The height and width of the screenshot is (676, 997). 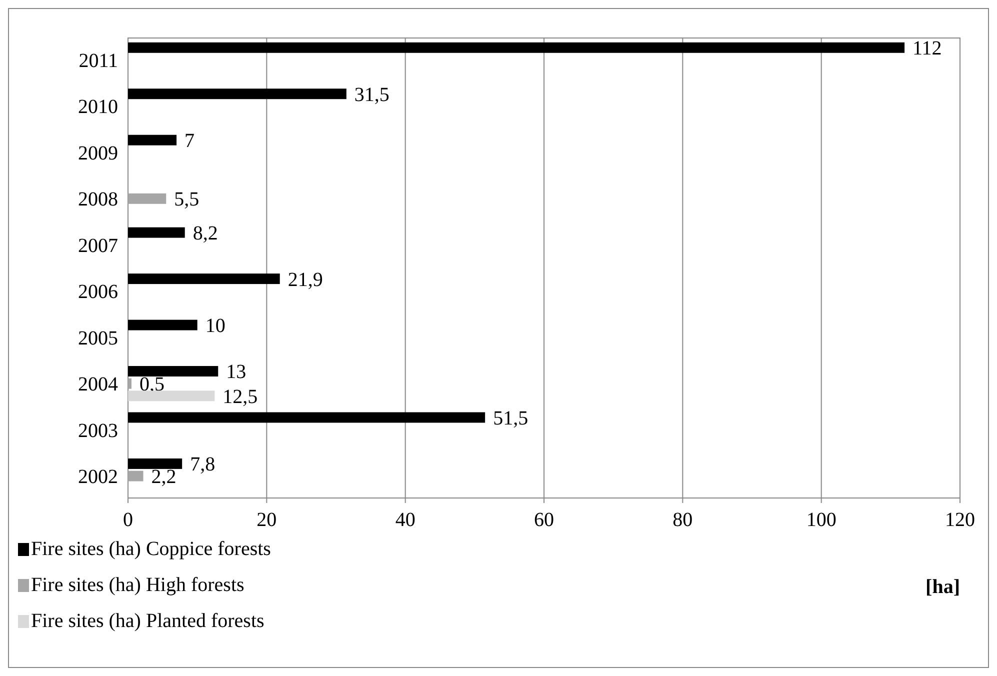 I want to click on y-tick-label: 2011, so click(x=98, y=61).